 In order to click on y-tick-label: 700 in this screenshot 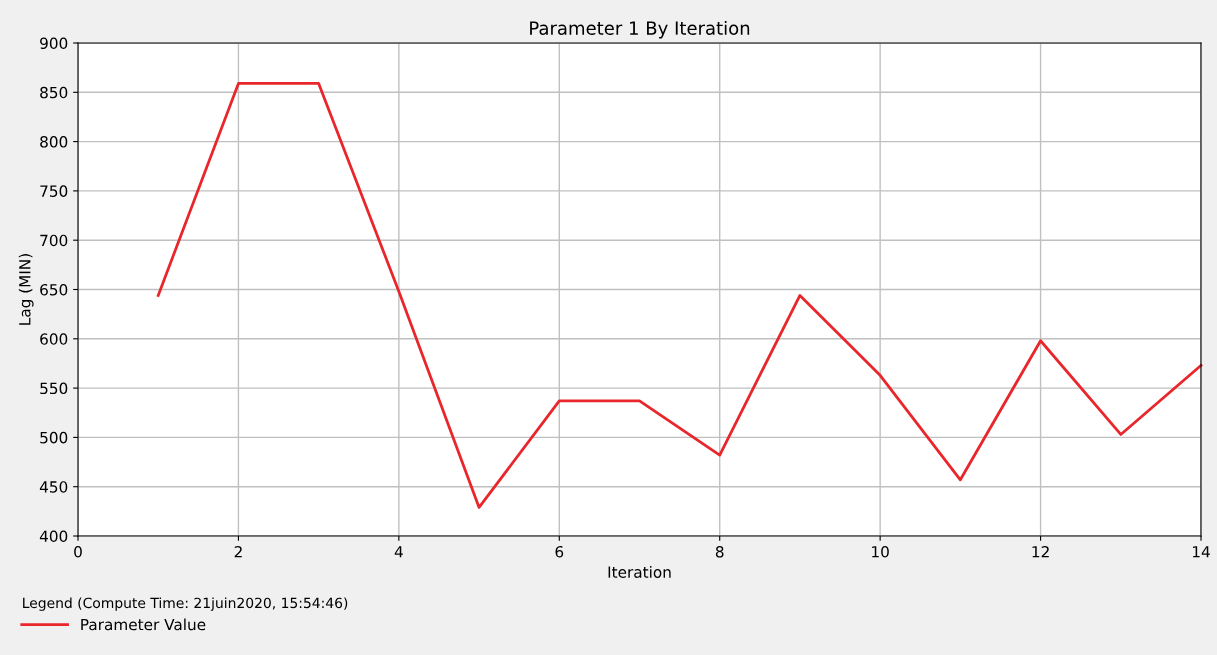, I will do `click(54, 240)`.